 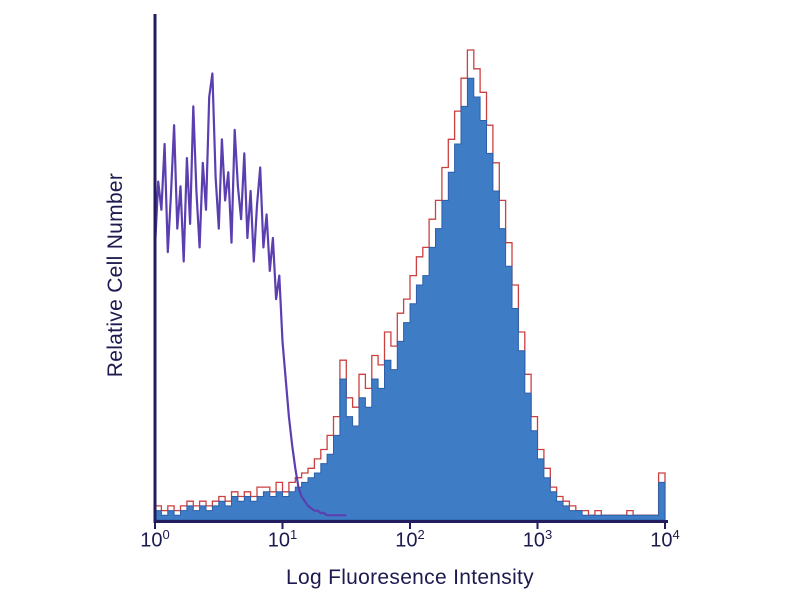 I want to click on x-axis-label: Log Fluoresence Intensity, so click(x=410, y=577).